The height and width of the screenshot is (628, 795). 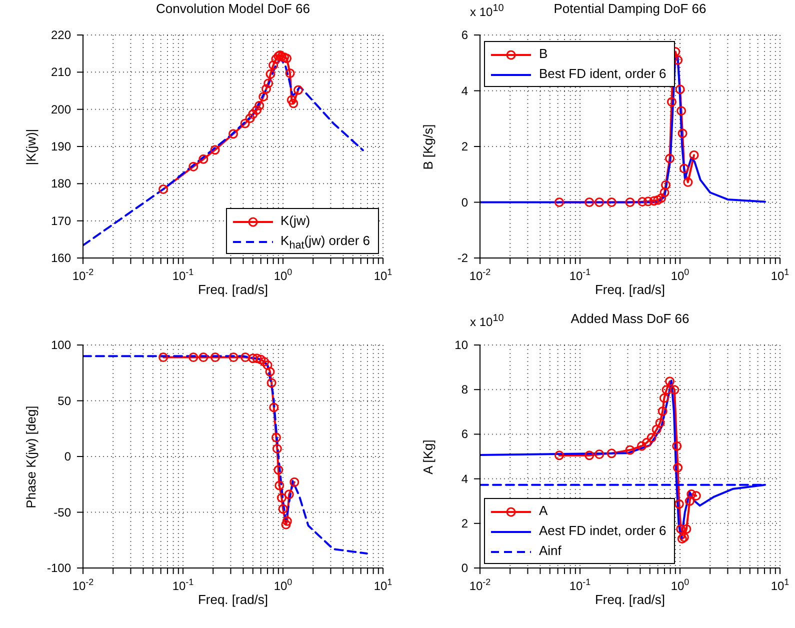 What do you see at coordinates (602, 530) in the screenshot?
I see `legend-label: Aest FD indet, order 6` at bounding box center [602, 530].